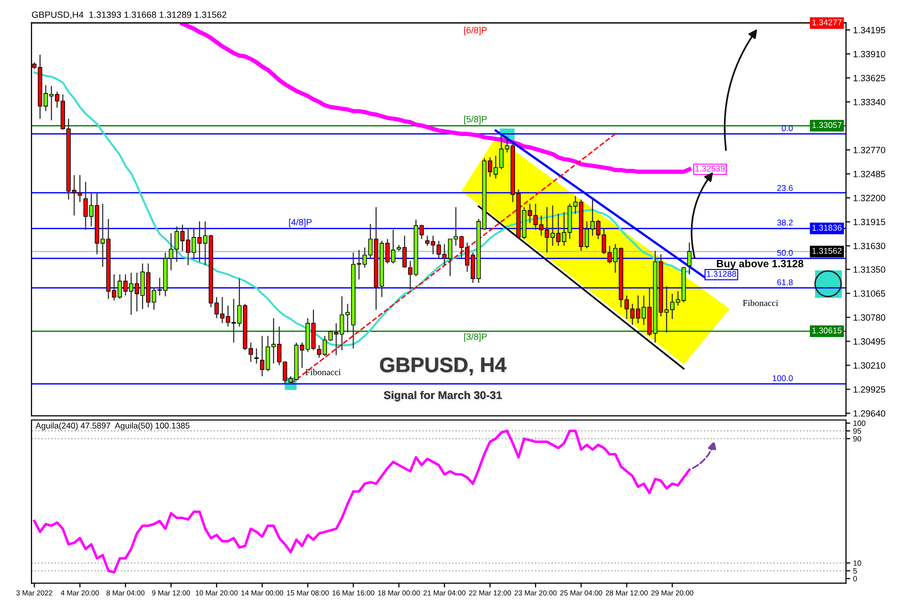 This screenshot has height=600, width=900. What do you see at coordinates (475, 120) in the screenshot?
I see `annotation: [5/8]P` at bounding box center [475, 120].